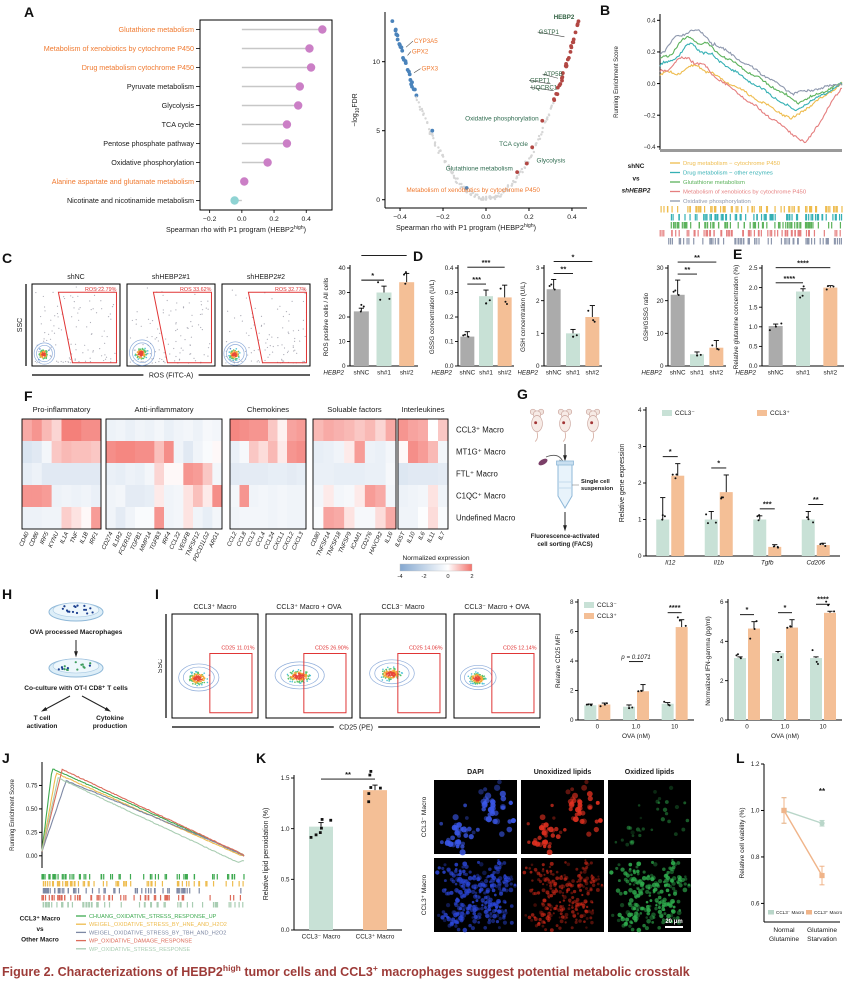 The height and width of the screenshot is (990, 848). Describe the element at coordinates (28, 396) in the screenshot. I see `panel-label-f: F` at that location.